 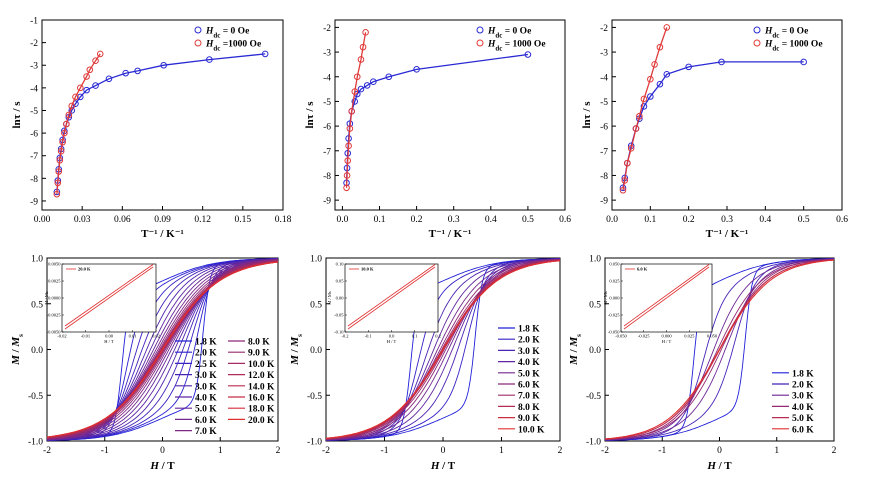 I want to click on y-tick-label: 1.0, so click(x=37, y=260).